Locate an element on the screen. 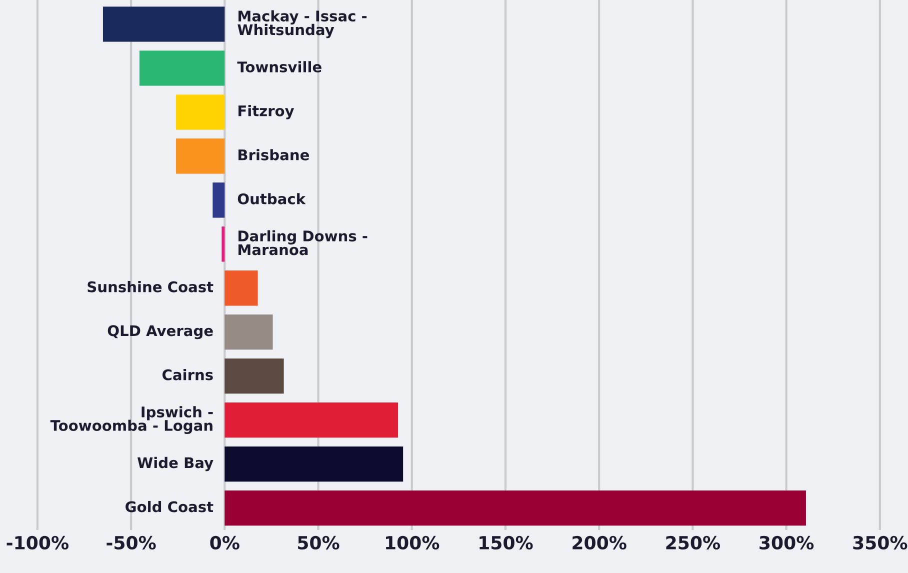 This screenshot has width=908, height=573. x-tick-label: 100% is located at coordinates (413, 543).